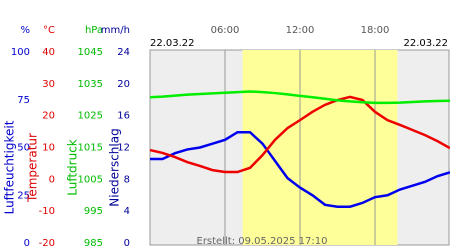 Image resolution: width=450 pixels, height=250 pixels. Describe the element at coordinates (93, 211) in the screenshot. I see `y-tick-label: 995` at that location.